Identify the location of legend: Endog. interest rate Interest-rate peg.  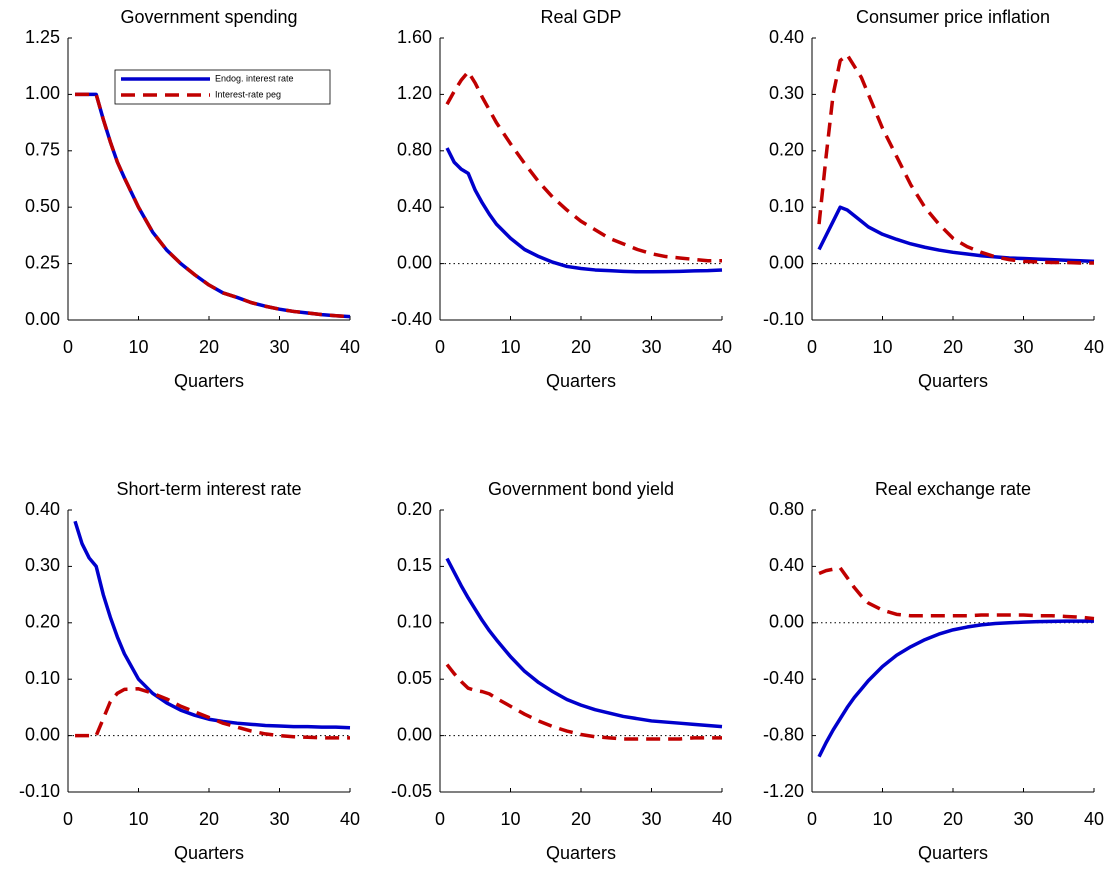
(222, 87).